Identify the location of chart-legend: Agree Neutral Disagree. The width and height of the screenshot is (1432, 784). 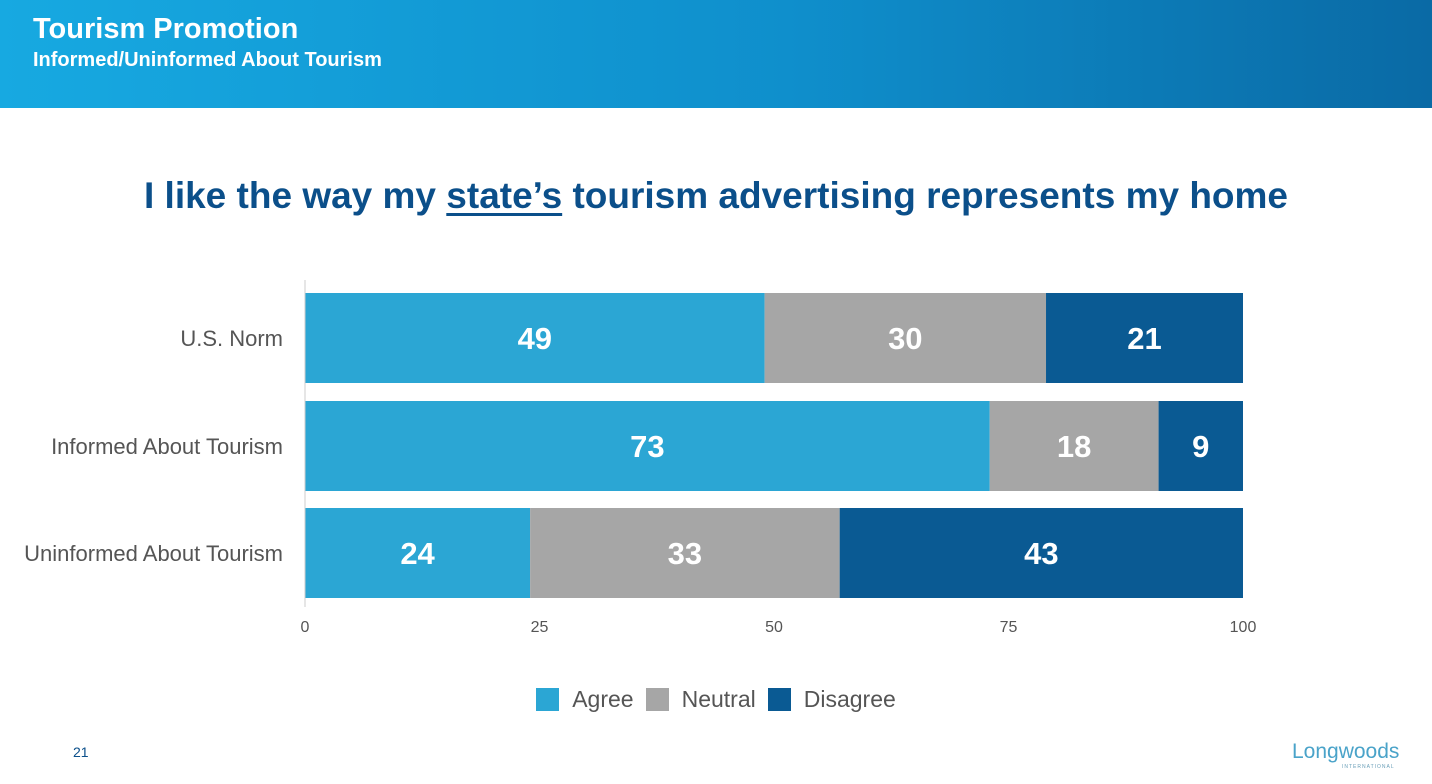
(716, 699).